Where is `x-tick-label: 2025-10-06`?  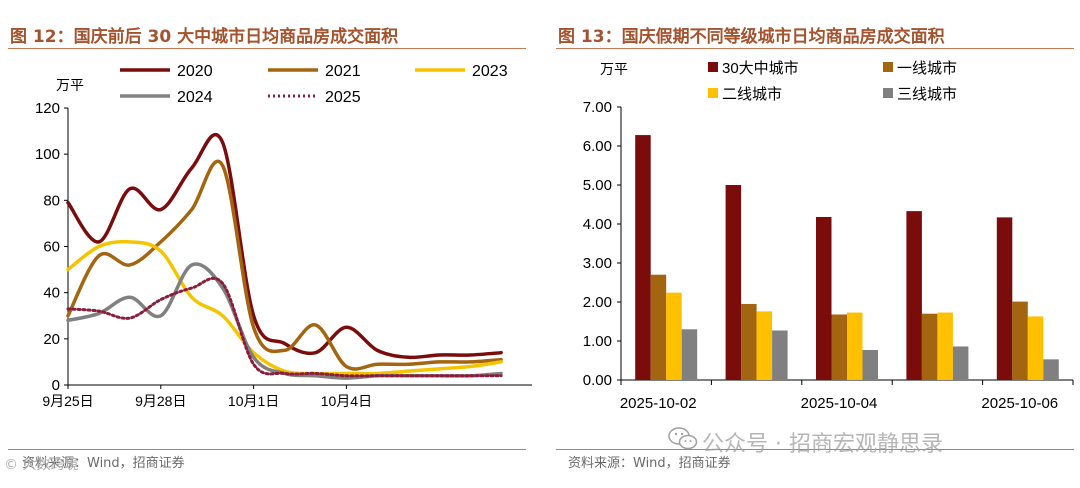
x-tick-label: 2025-10-06 is located at coordinates (1019, 403).